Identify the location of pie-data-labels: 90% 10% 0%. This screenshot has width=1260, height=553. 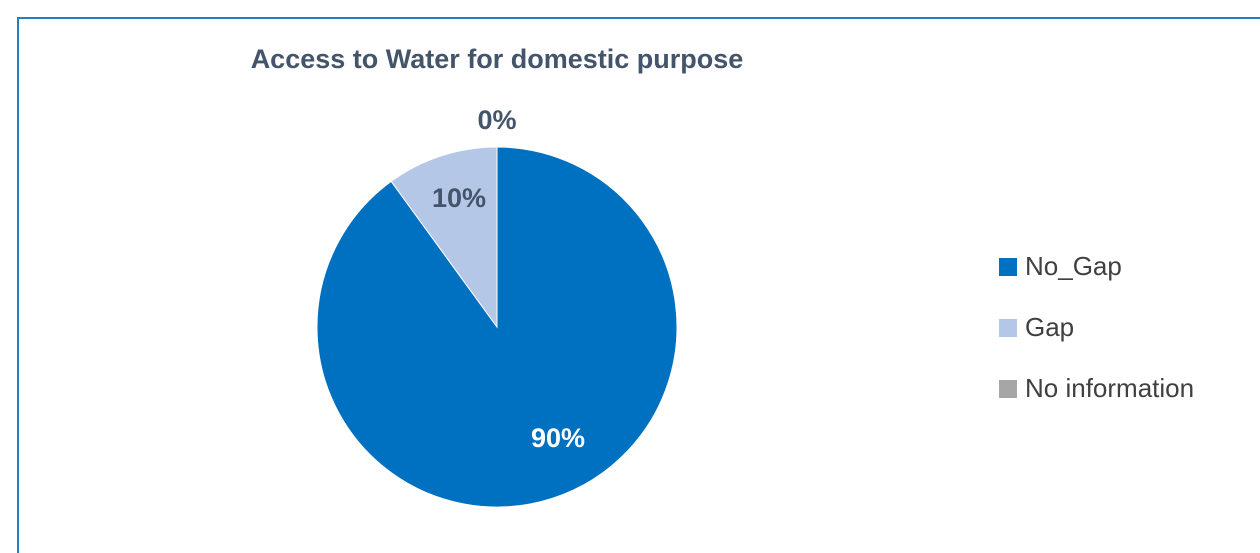
(508, 279).